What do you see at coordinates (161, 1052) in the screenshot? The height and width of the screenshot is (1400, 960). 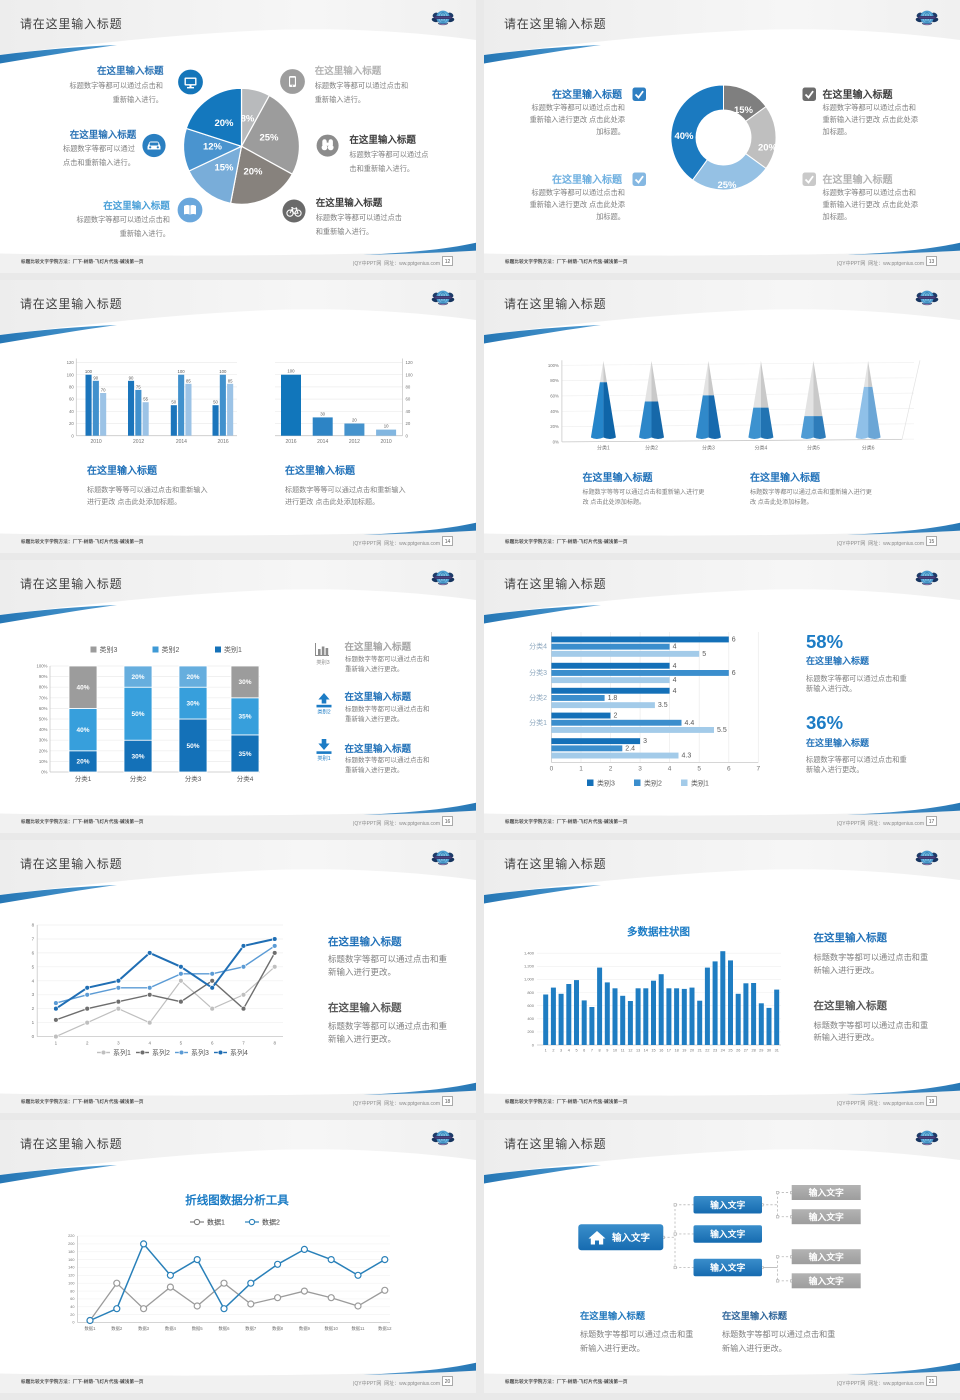 I see `svg-text: 系列2` at bounding box center [161, 1052].